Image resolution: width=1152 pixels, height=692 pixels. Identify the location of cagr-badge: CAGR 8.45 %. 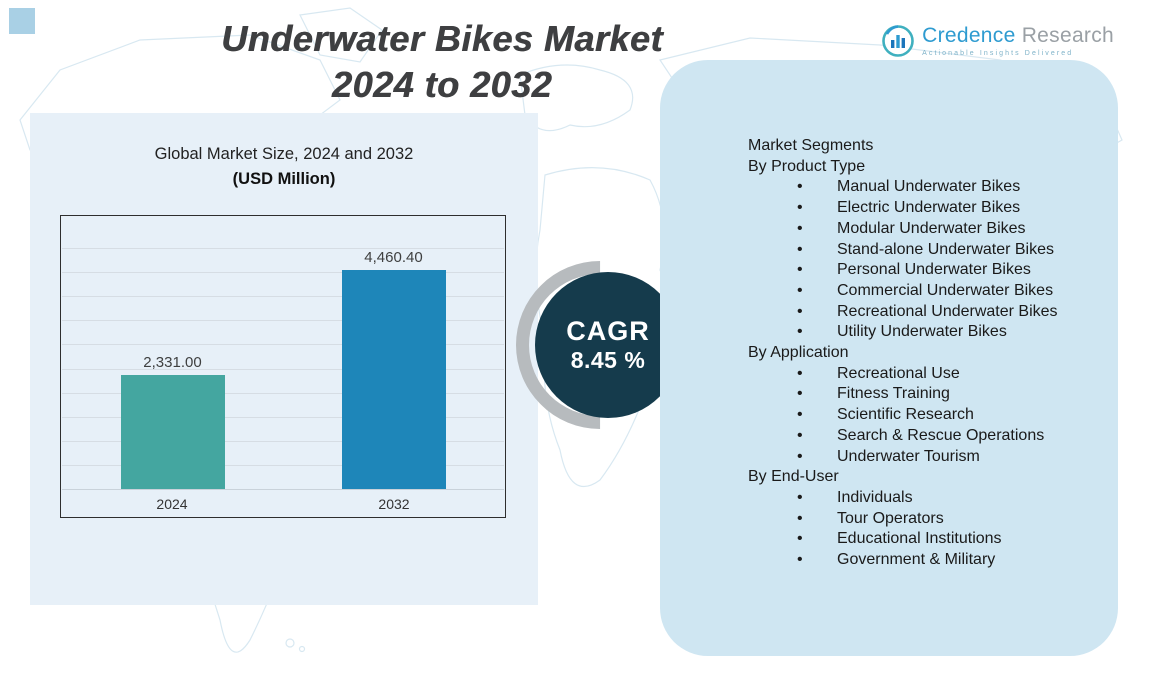
(608, 345).